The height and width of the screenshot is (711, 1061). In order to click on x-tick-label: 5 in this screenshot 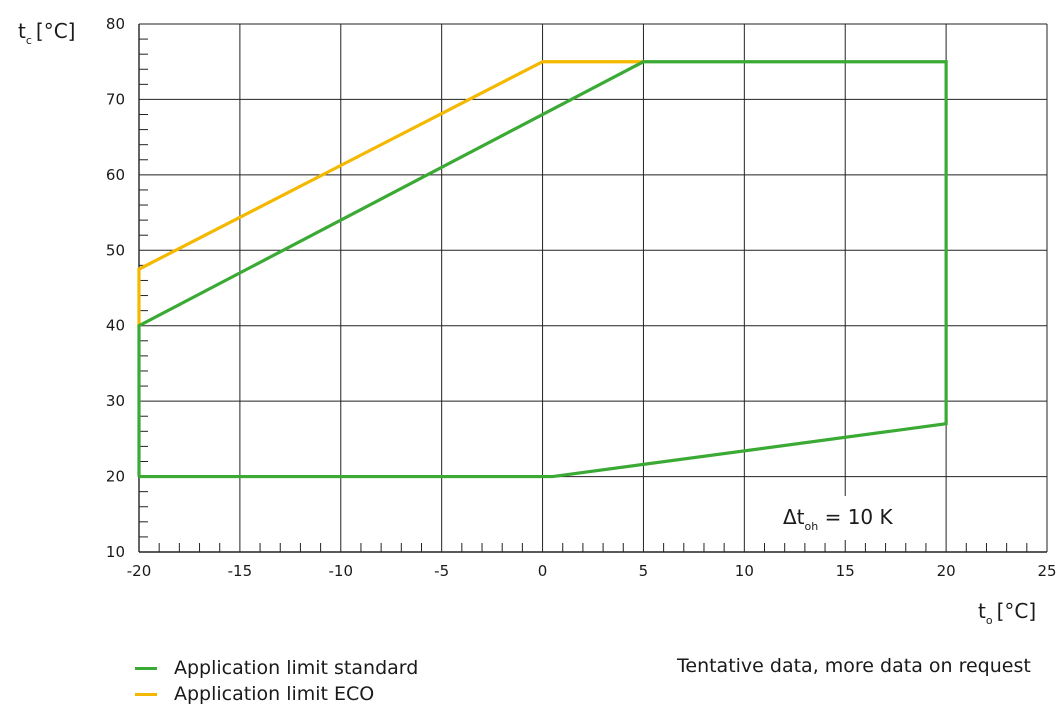, I will do `click(644, 571)`.